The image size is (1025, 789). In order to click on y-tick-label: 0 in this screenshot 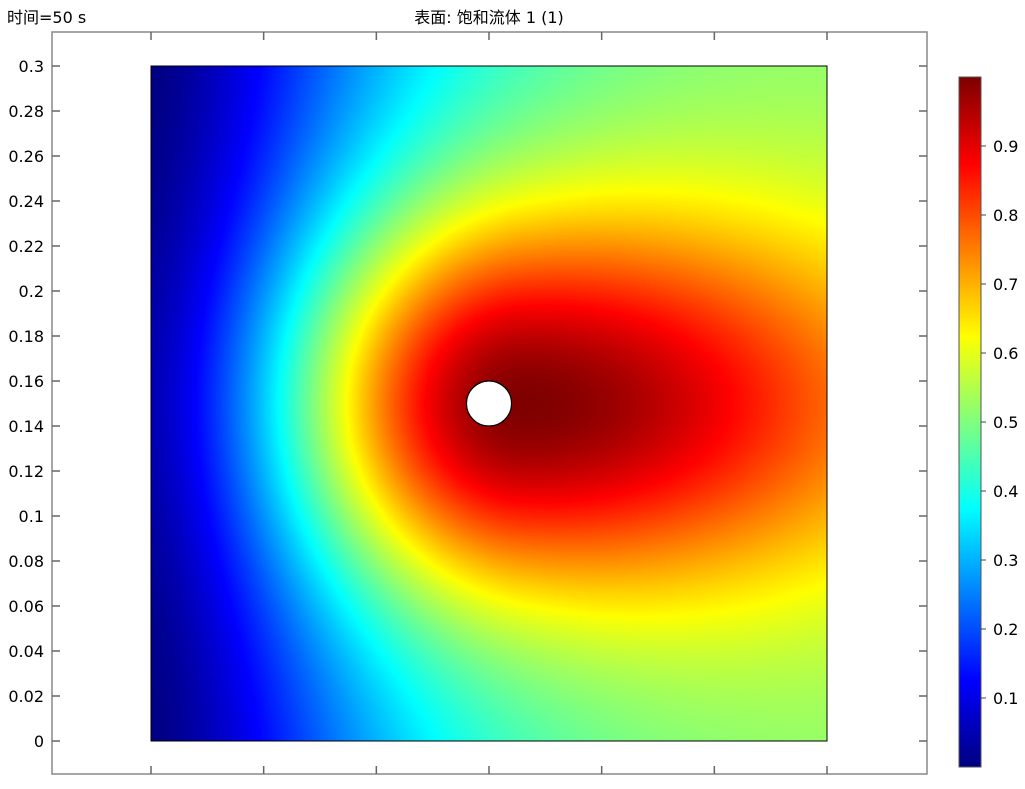, I will do `click(39, 741)`.